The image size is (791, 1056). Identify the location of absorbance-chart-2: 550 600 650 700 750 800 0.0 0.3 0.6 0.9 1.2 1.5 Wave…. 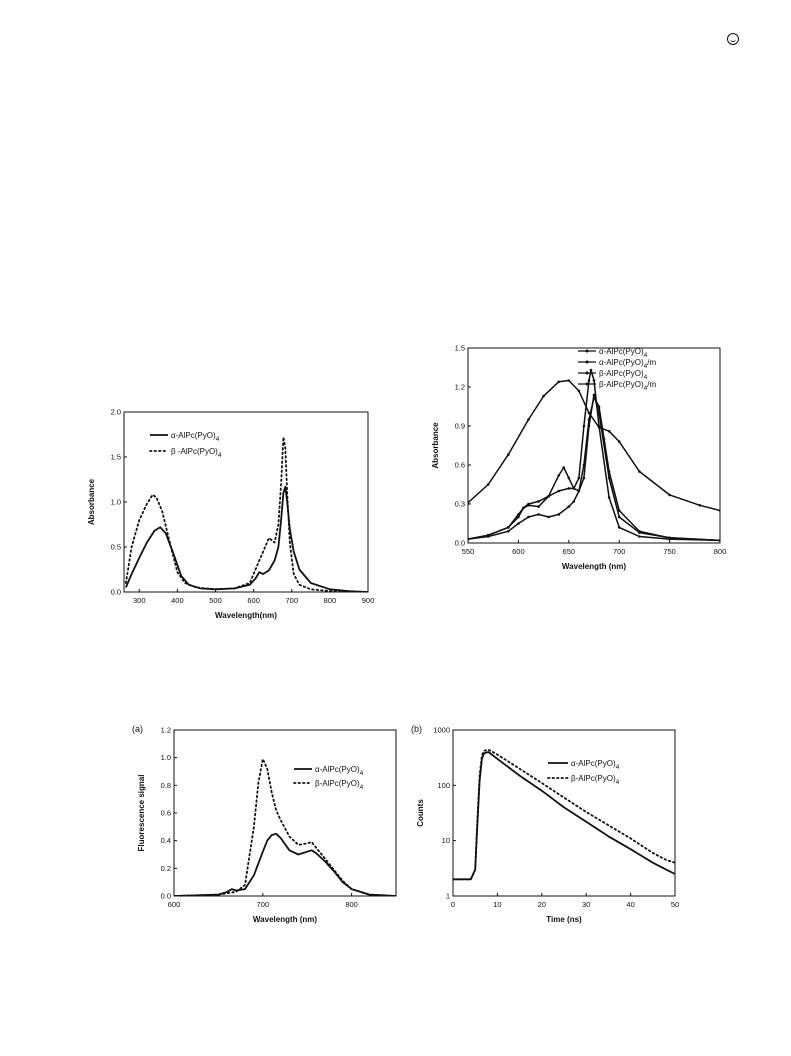
(580, 455).